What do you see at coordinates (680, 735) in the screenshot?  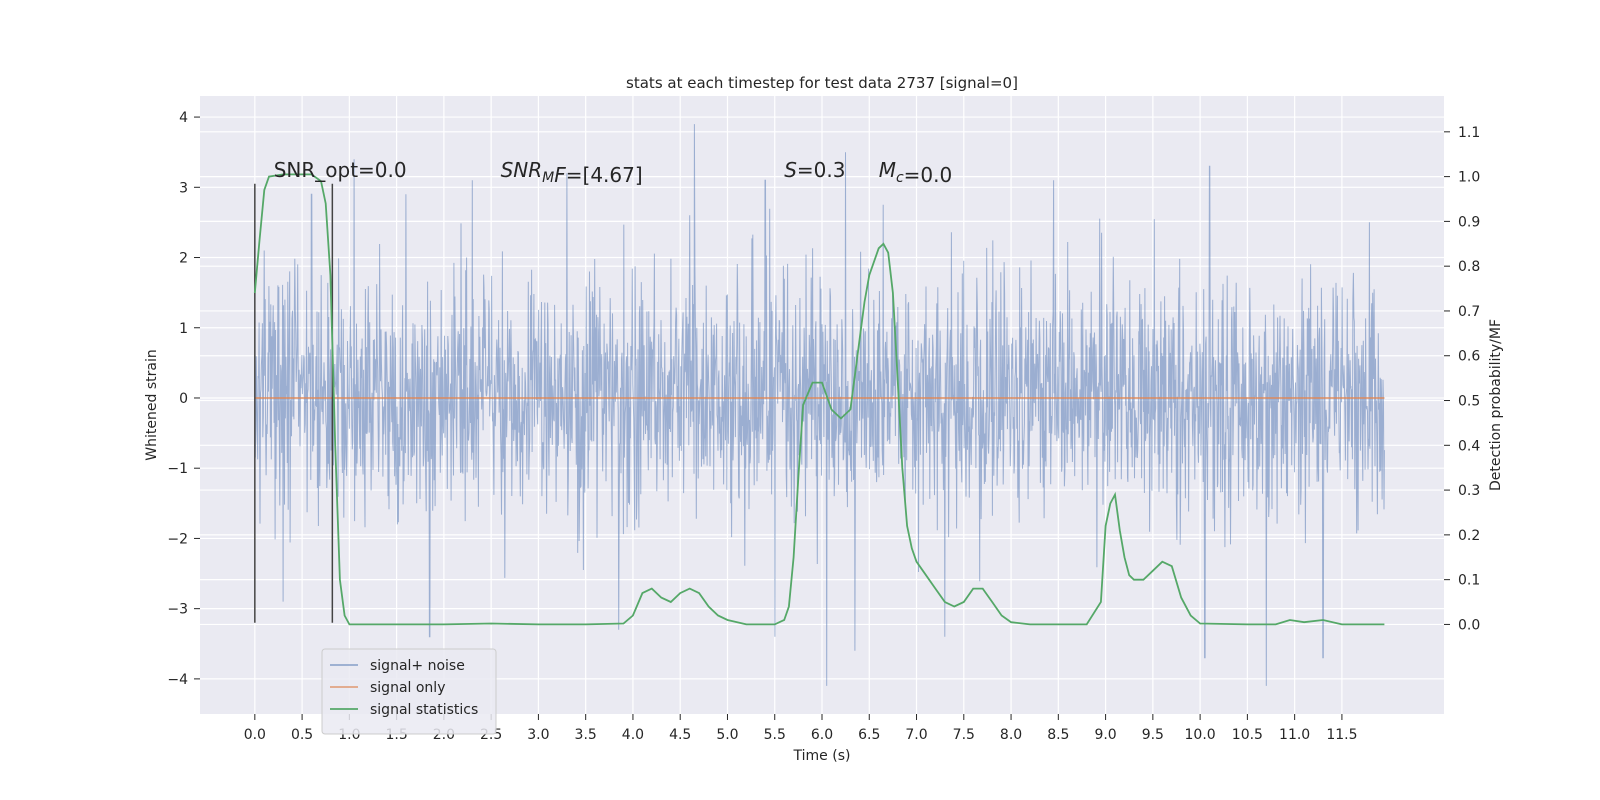 I see `x-tick-label: 4.5` at bounding box center [680, 735].